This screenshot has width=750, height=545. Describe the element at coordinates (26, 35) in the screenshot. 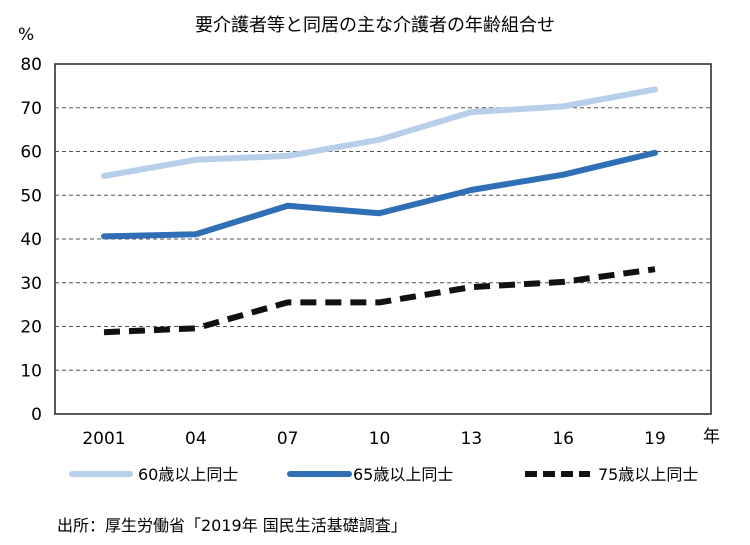

I see `y-axis-unit-label: %` at that location.